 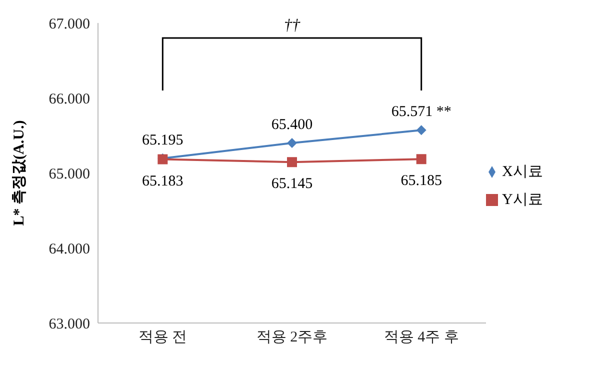 What do you see at coordinates (19, 173) in the screenshot?
I see `y-axis-title: L* 측정값(A.U.)` at bounding box center [19, 173].